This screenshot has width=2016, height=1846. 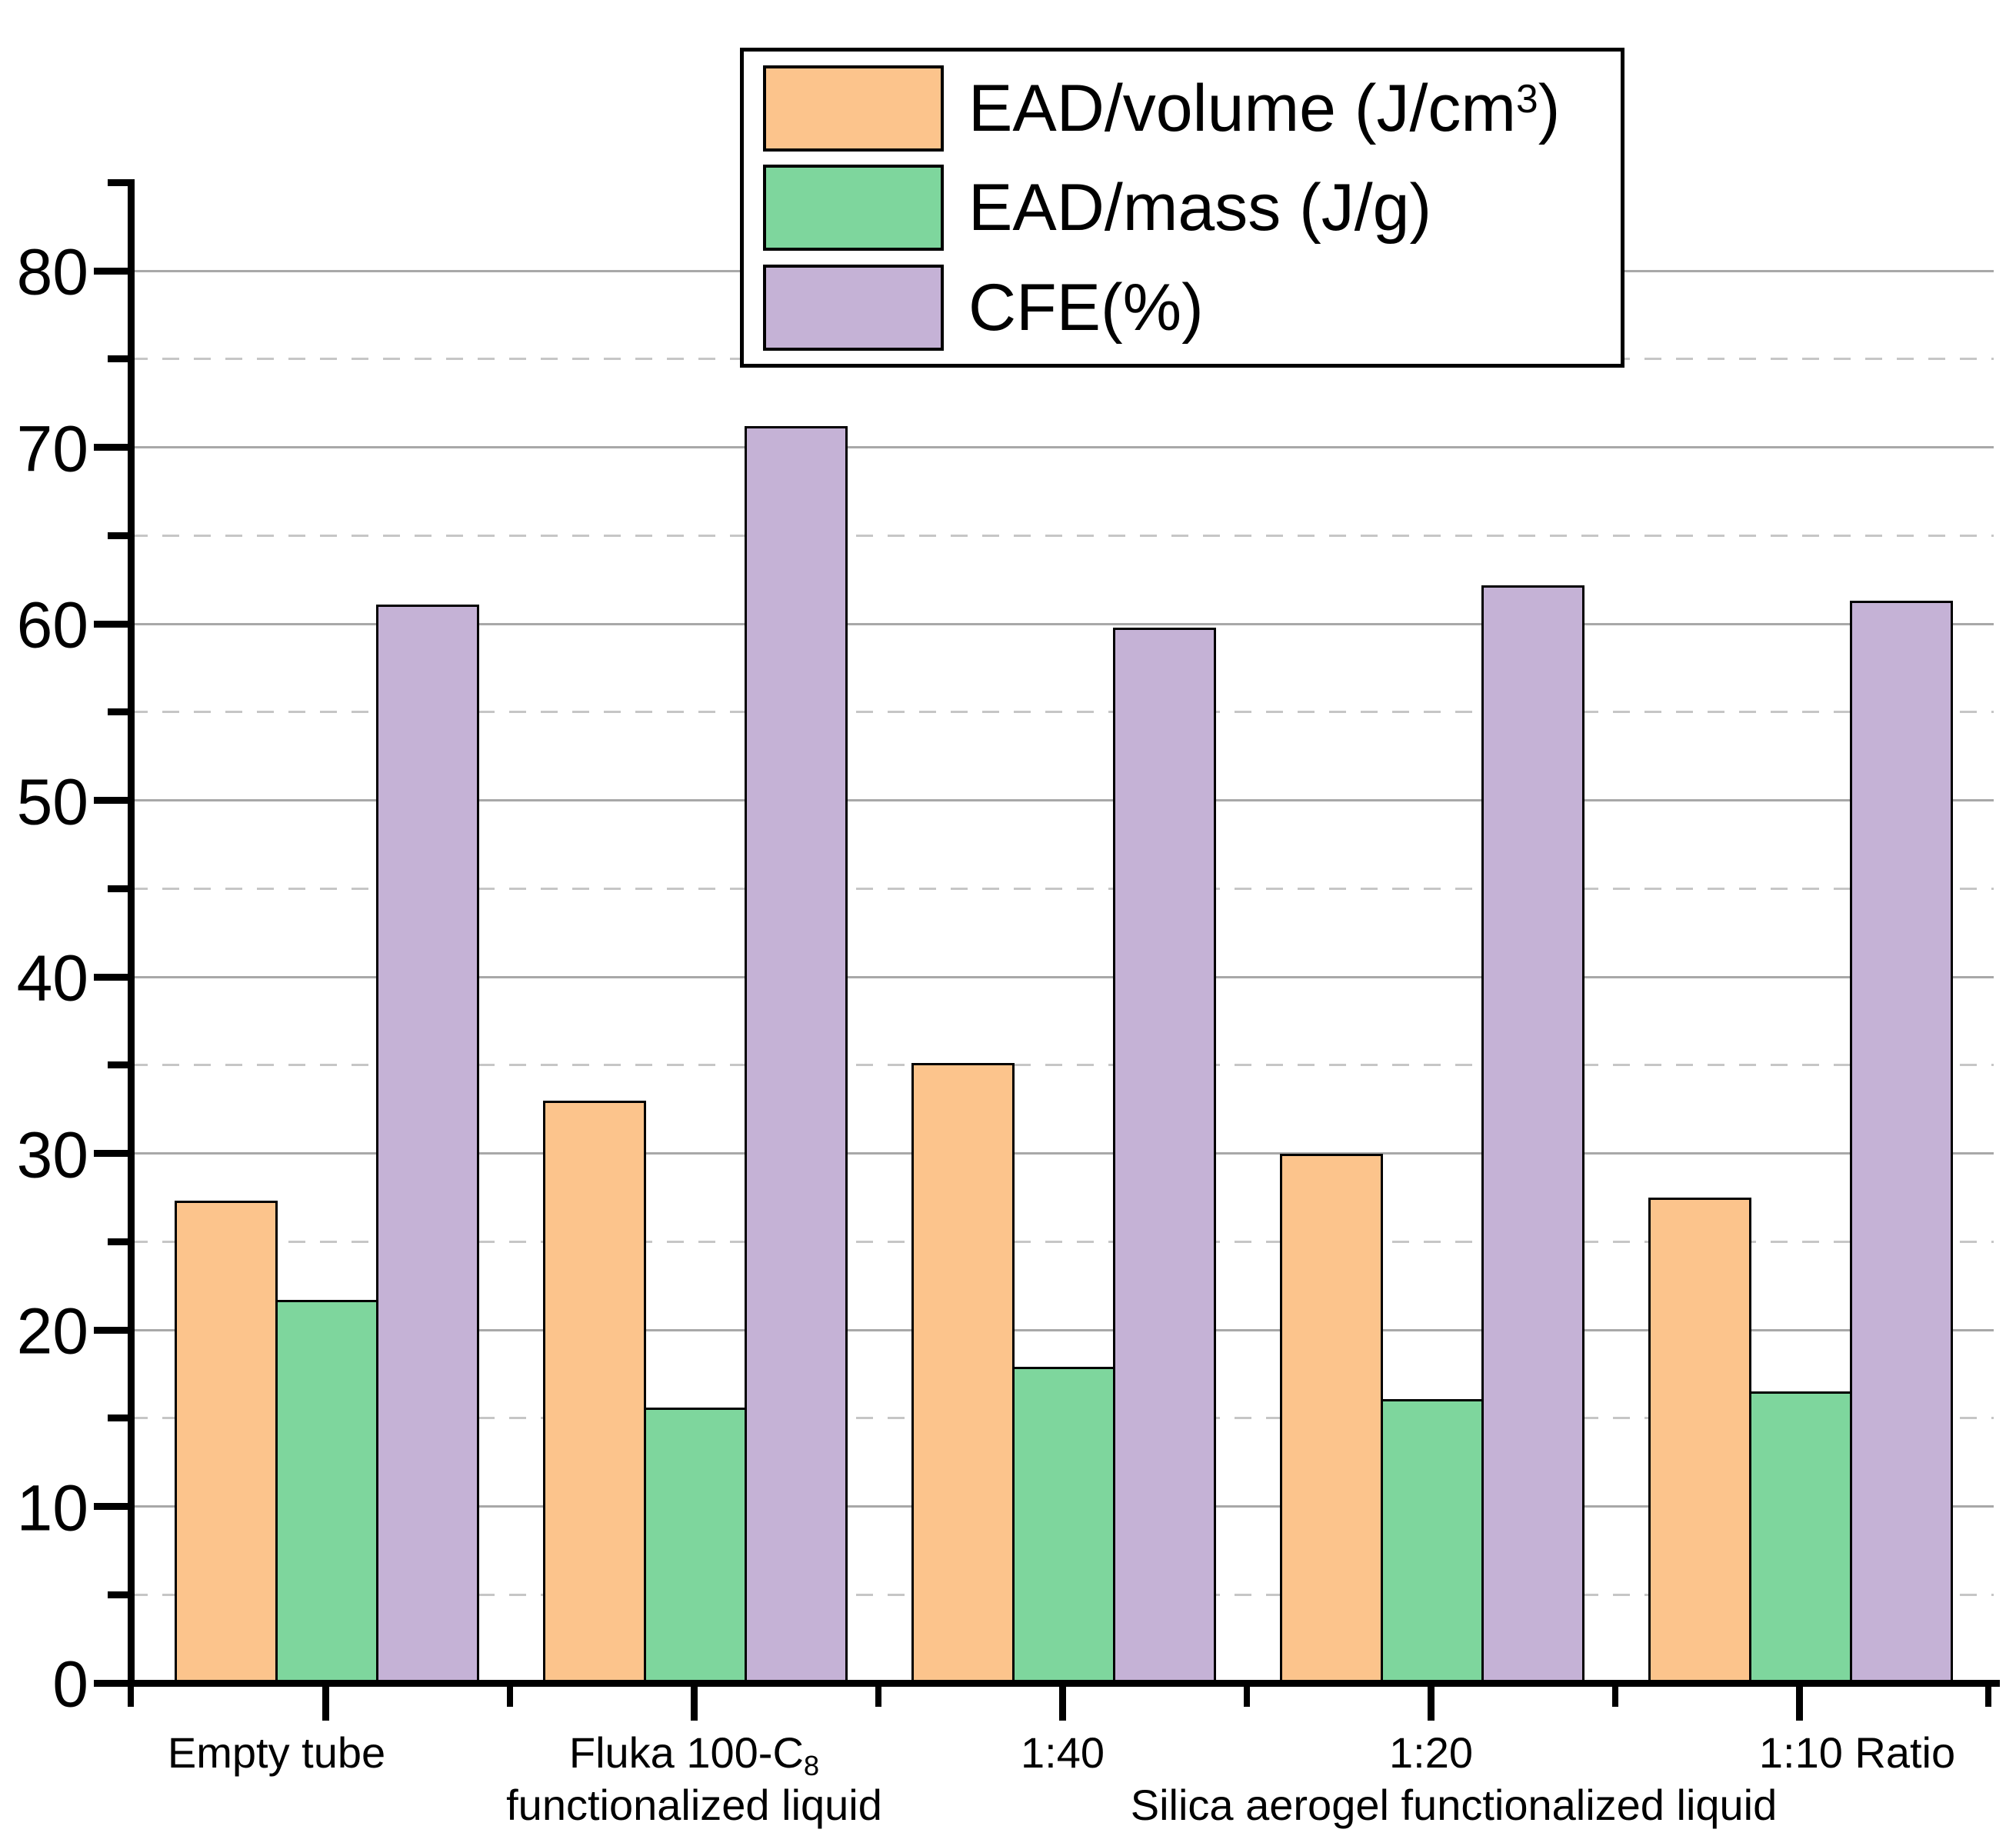 I want to click on x-axis-spine, so click(x=1051, y=1683).